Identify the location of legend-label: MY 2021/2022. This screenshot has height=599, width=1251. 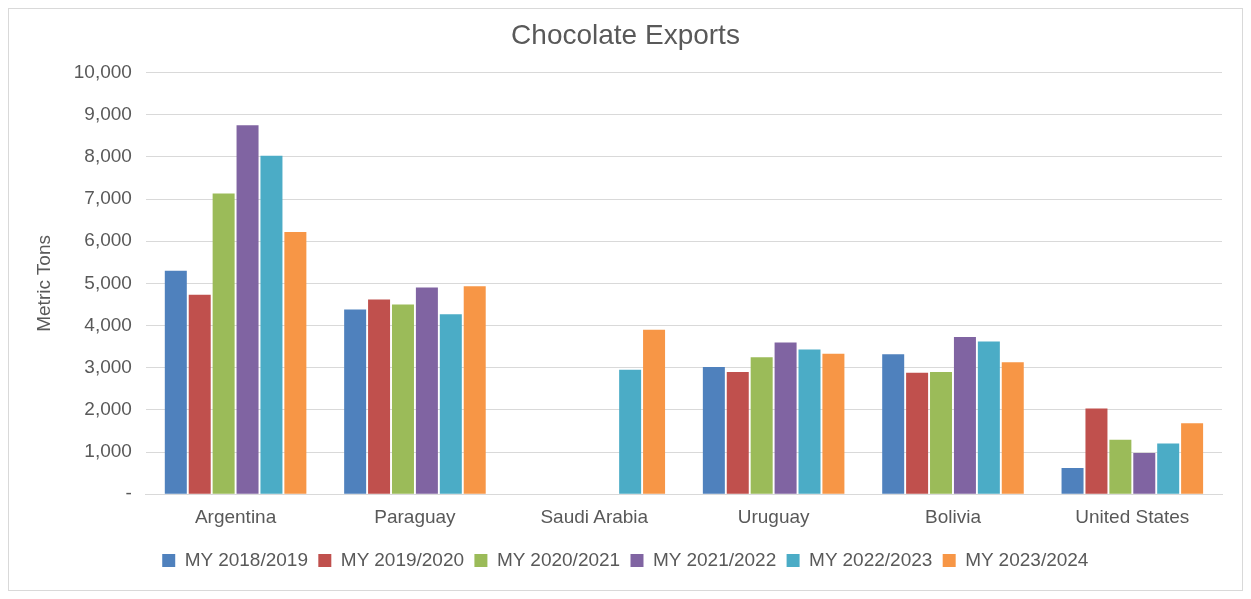
(715, 559).